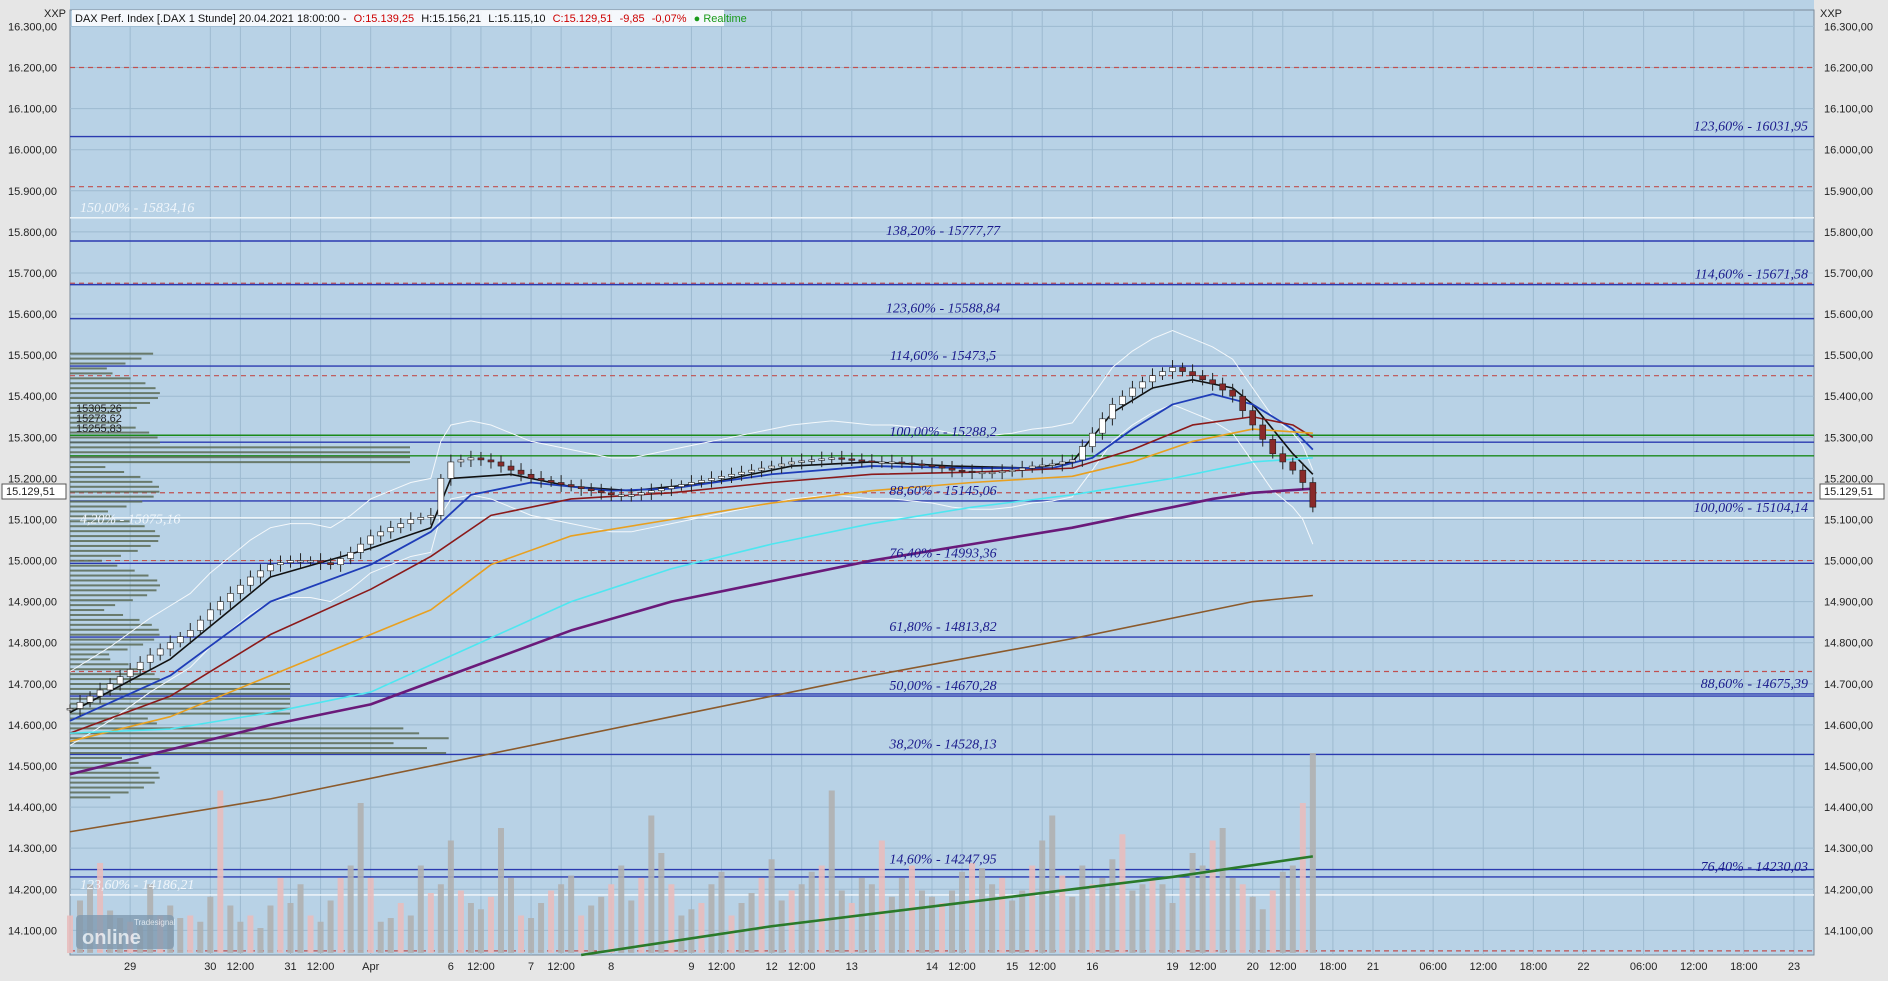 This screenshot has width=1888, height=981. I want to click on y-tick-left: 15.200,00, so click(32, 479).